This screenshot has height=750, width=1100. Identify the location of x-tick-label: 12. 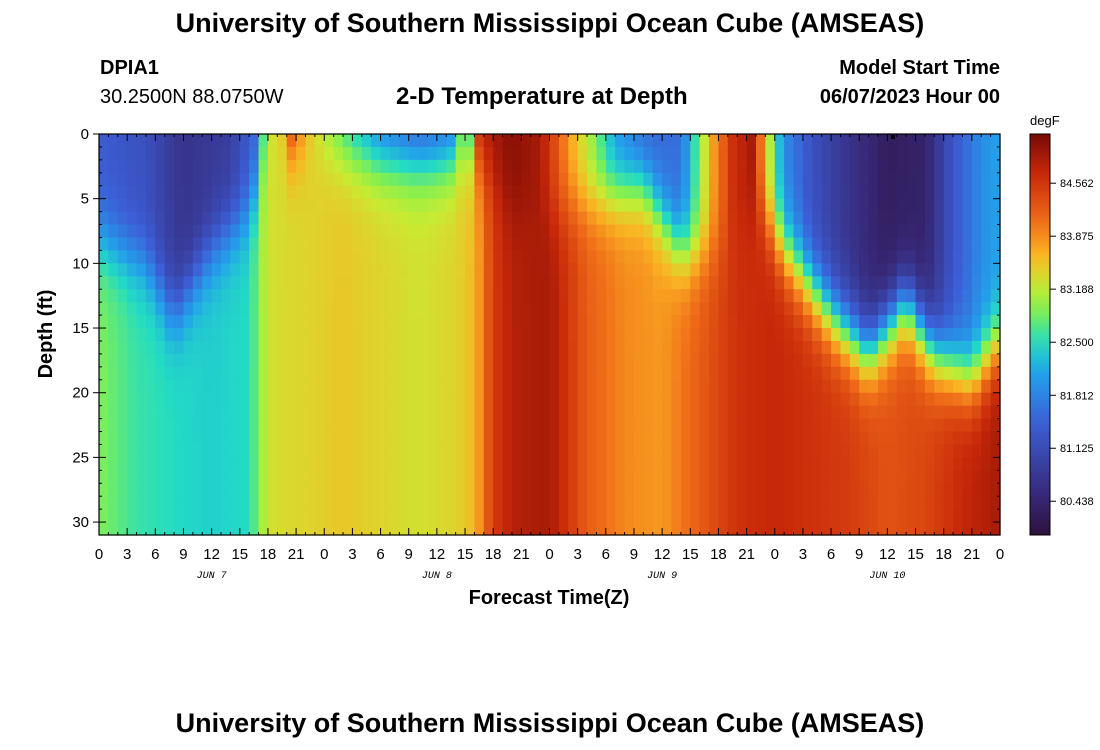
(437, 554).